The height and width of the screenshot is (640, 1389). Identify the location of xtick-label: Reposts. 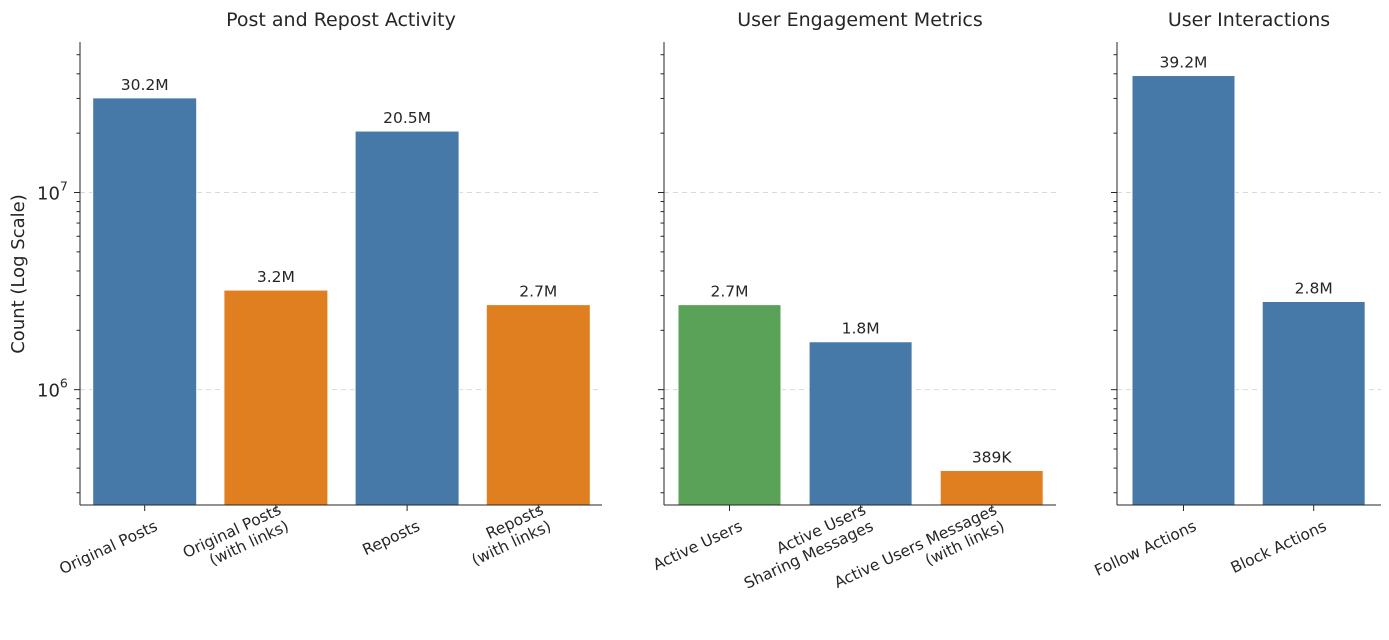
(391, 538).